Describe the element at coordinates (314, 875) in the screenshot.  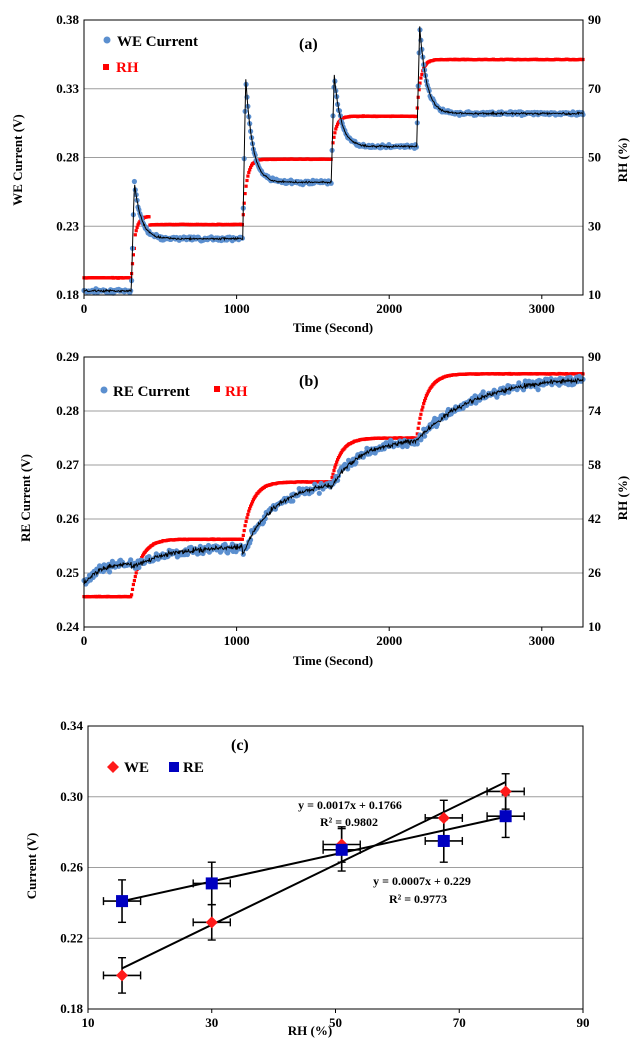
I see `we-trendline` at that location.